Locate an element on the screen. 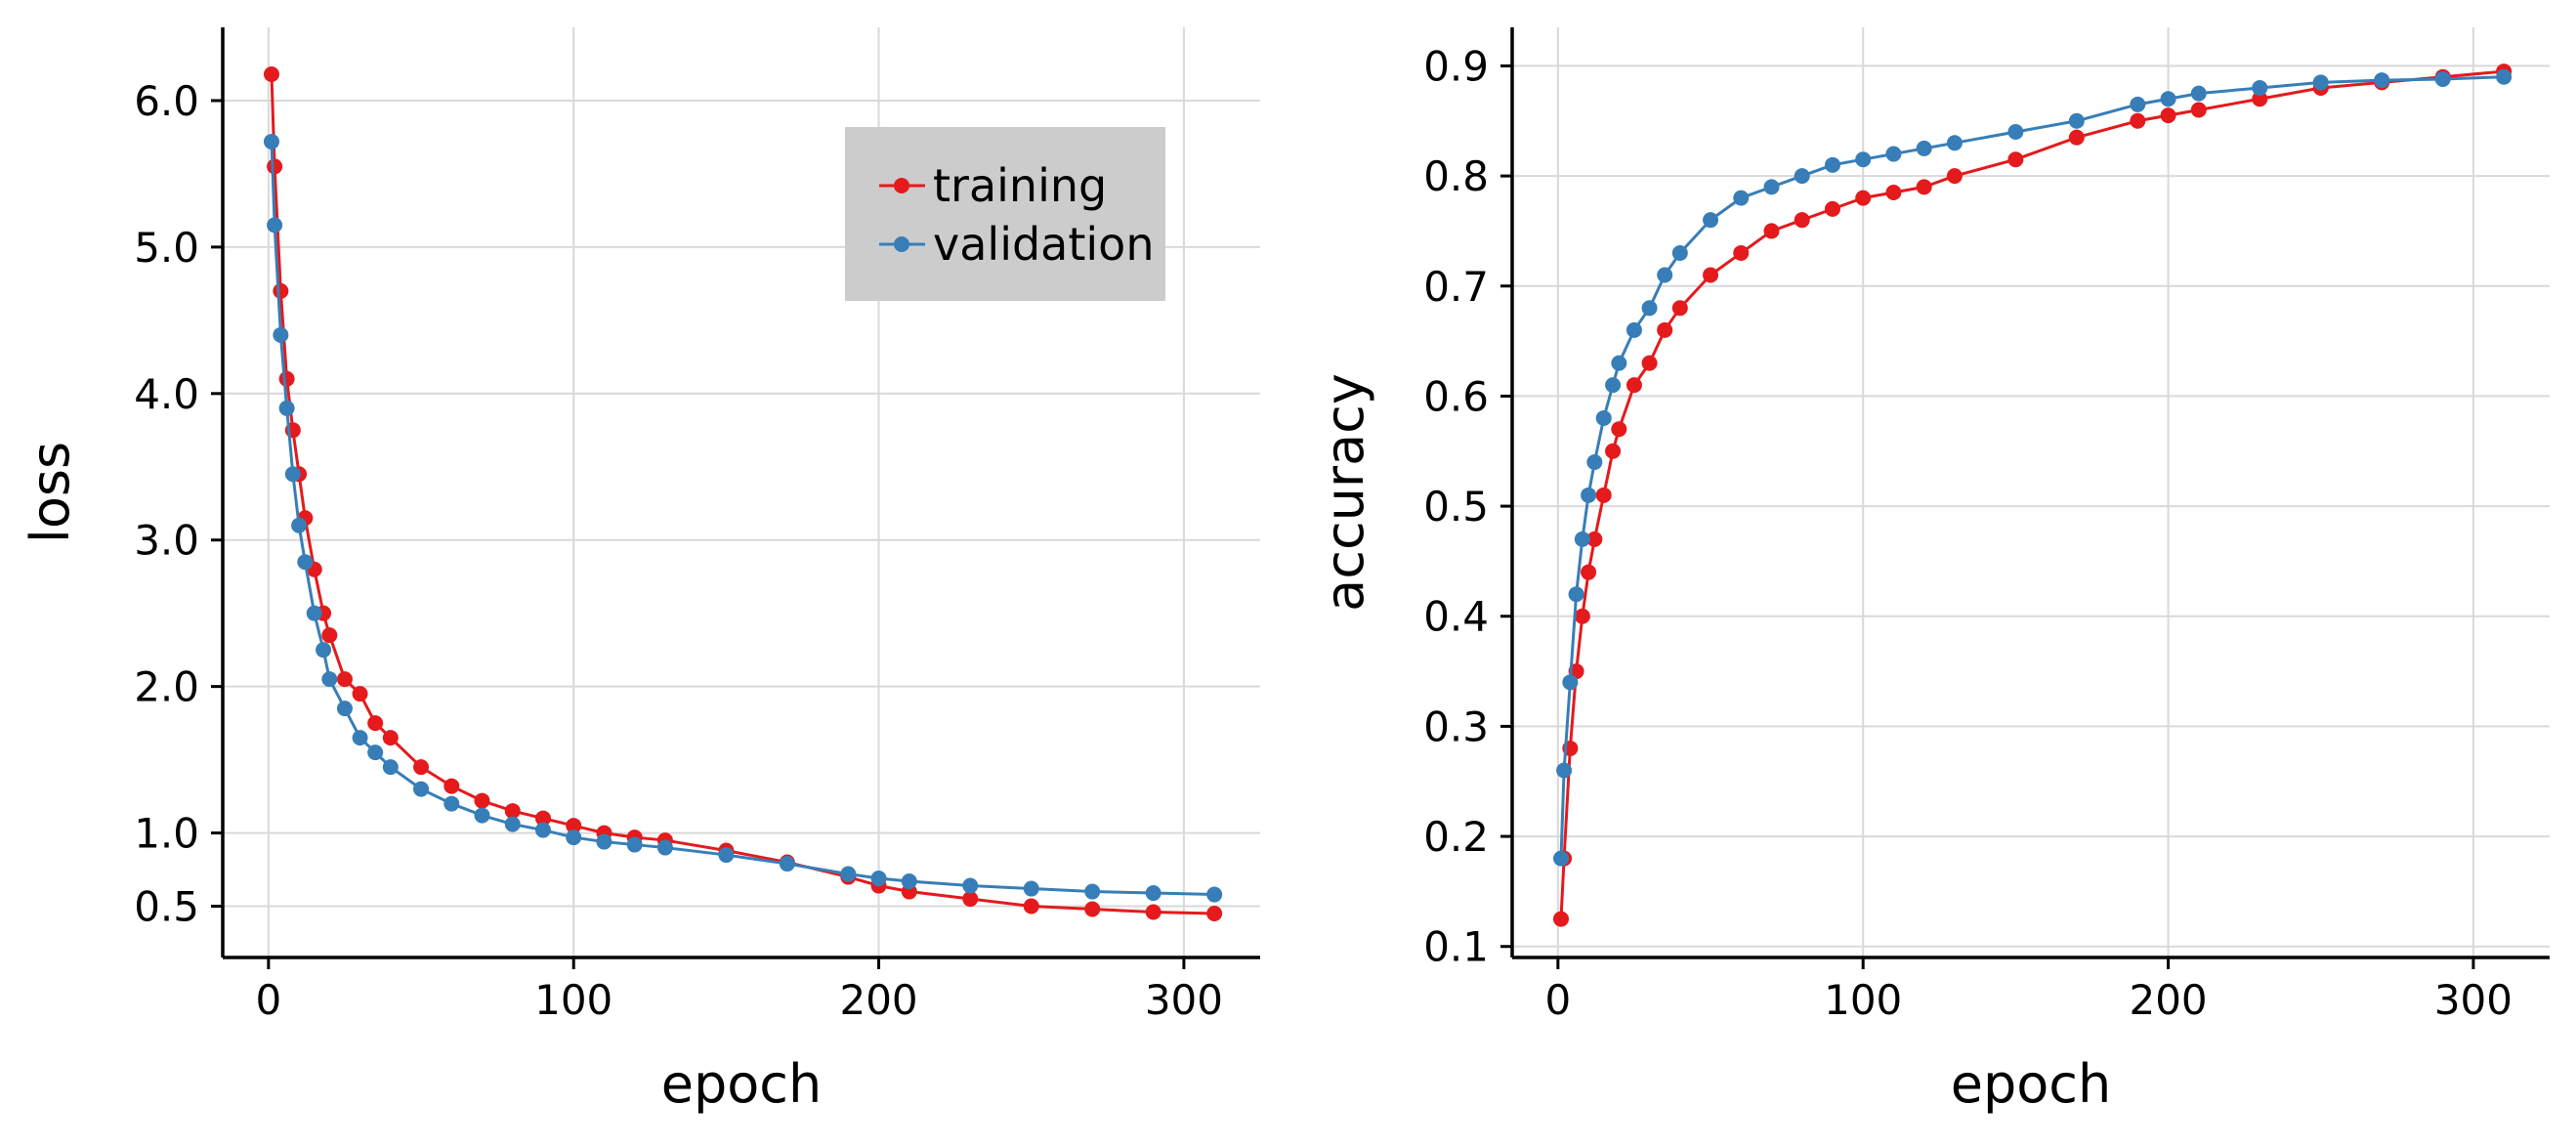  y-tick-label: 4.0 is located at coordinates (166, 394).